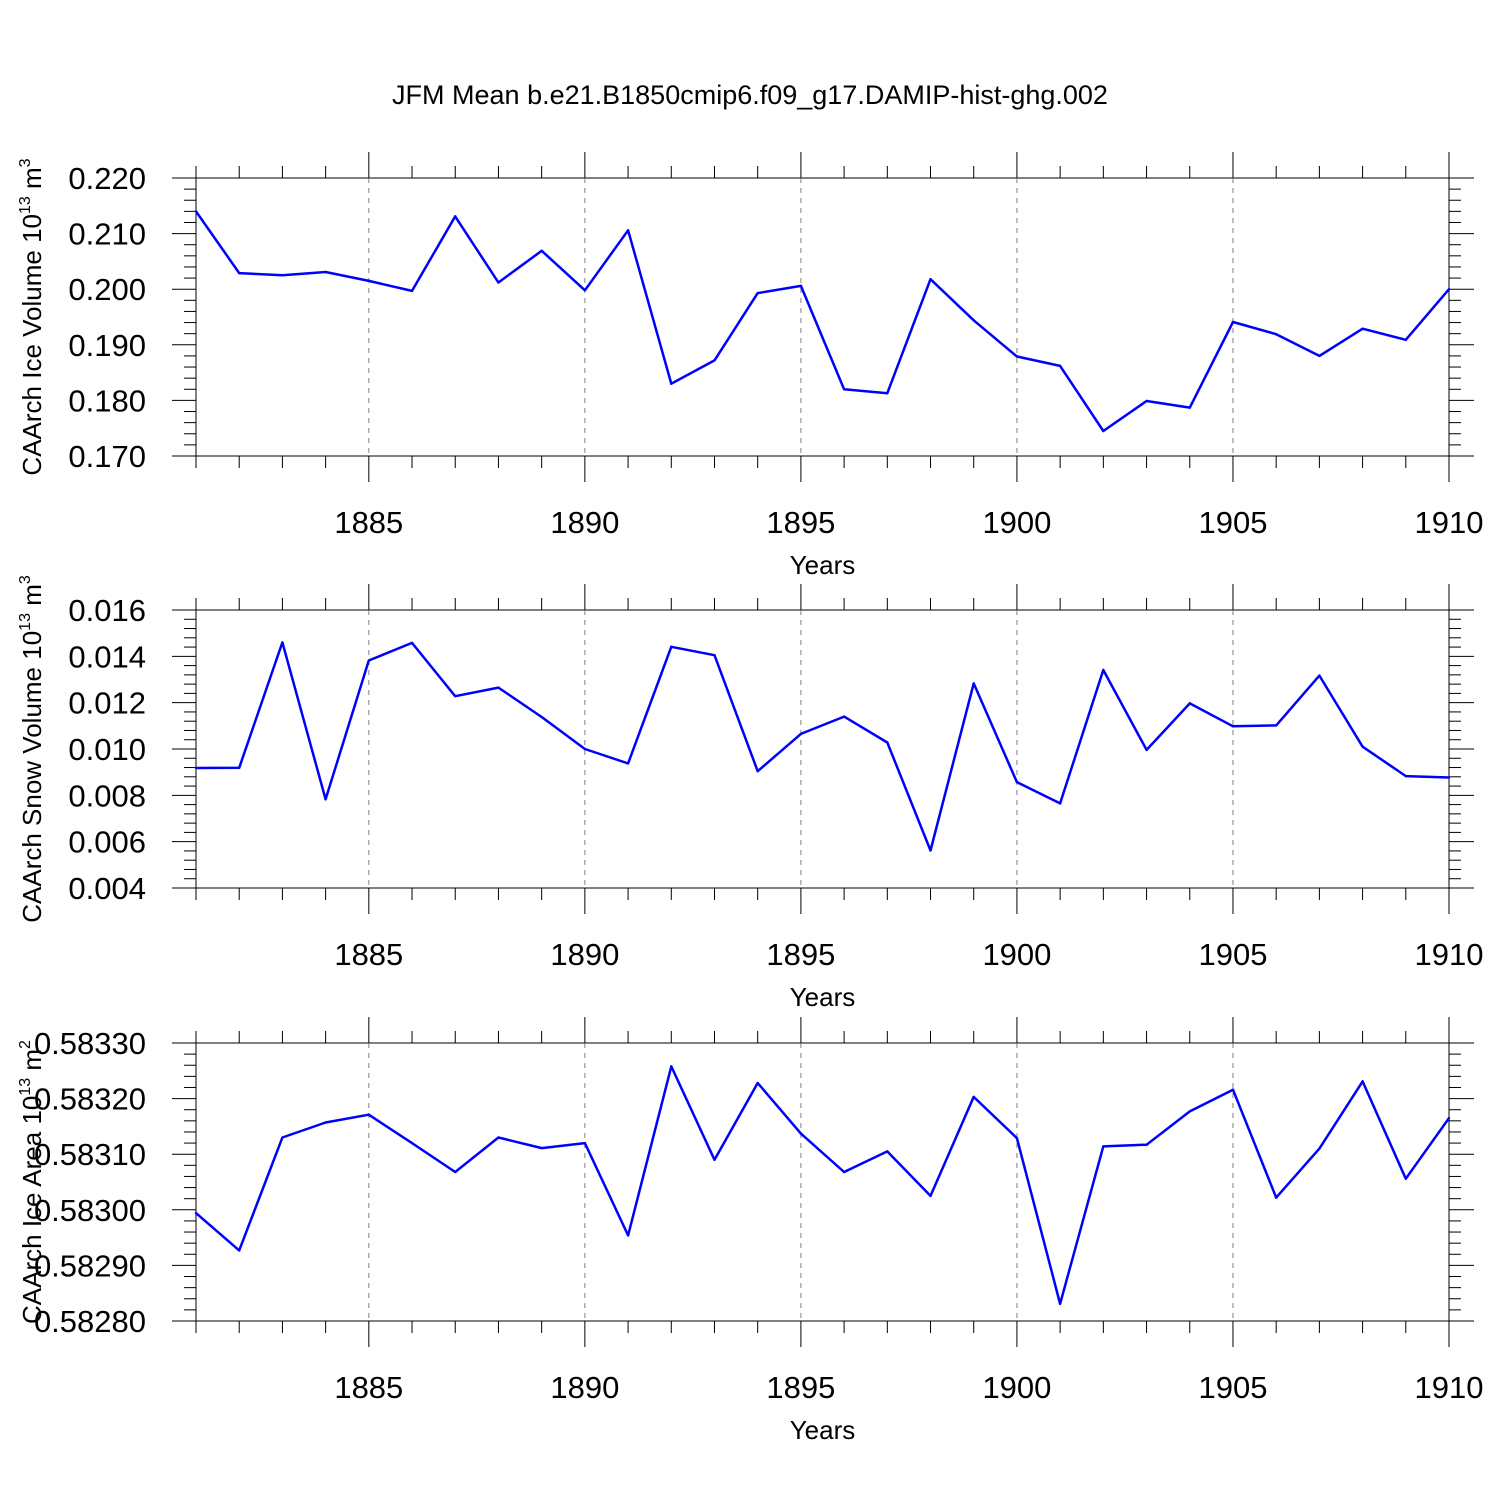 The height and width of the screenshot is (1505, 1500). I want to click on y-axis-title: CAArch Ice Area 1013 m2, so click(32, 1182).